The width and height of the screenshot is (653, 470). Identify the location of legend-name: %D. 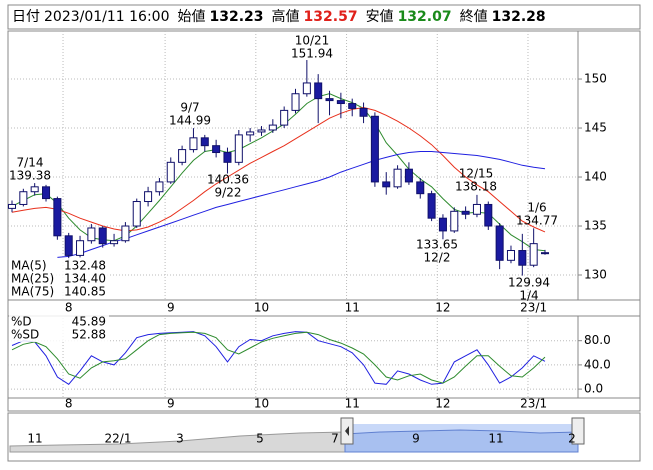
(21, 322).